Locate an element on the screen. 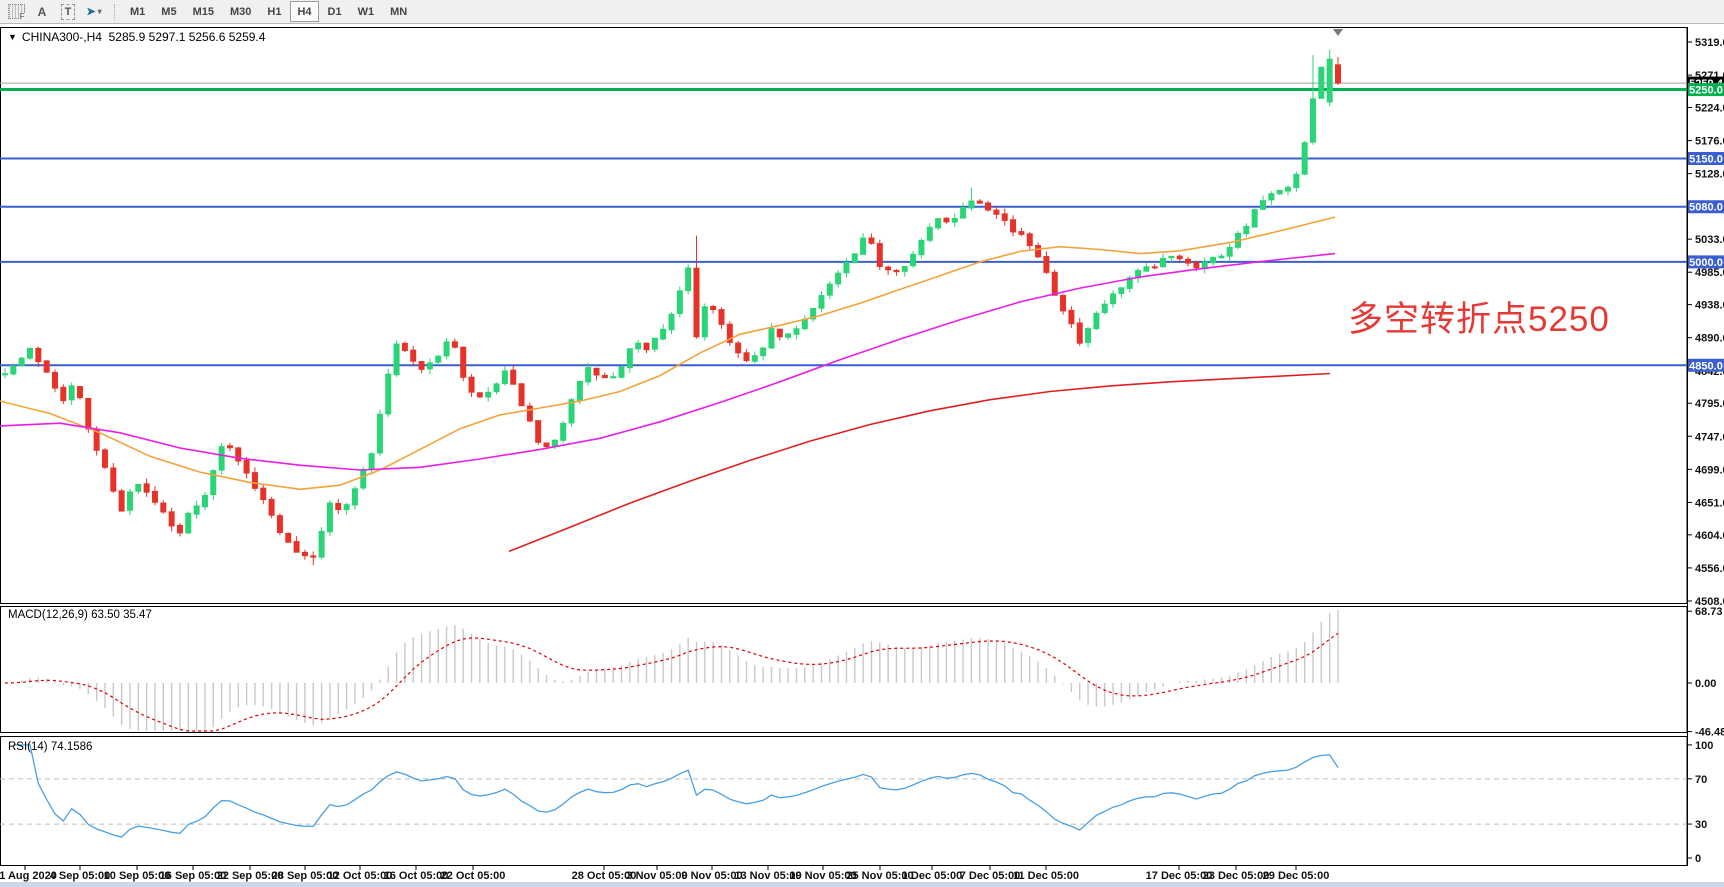 This screenshot has height=887, width=1724. svg-text: 19 Nov 05:00 is located at coordinates (822, 876).